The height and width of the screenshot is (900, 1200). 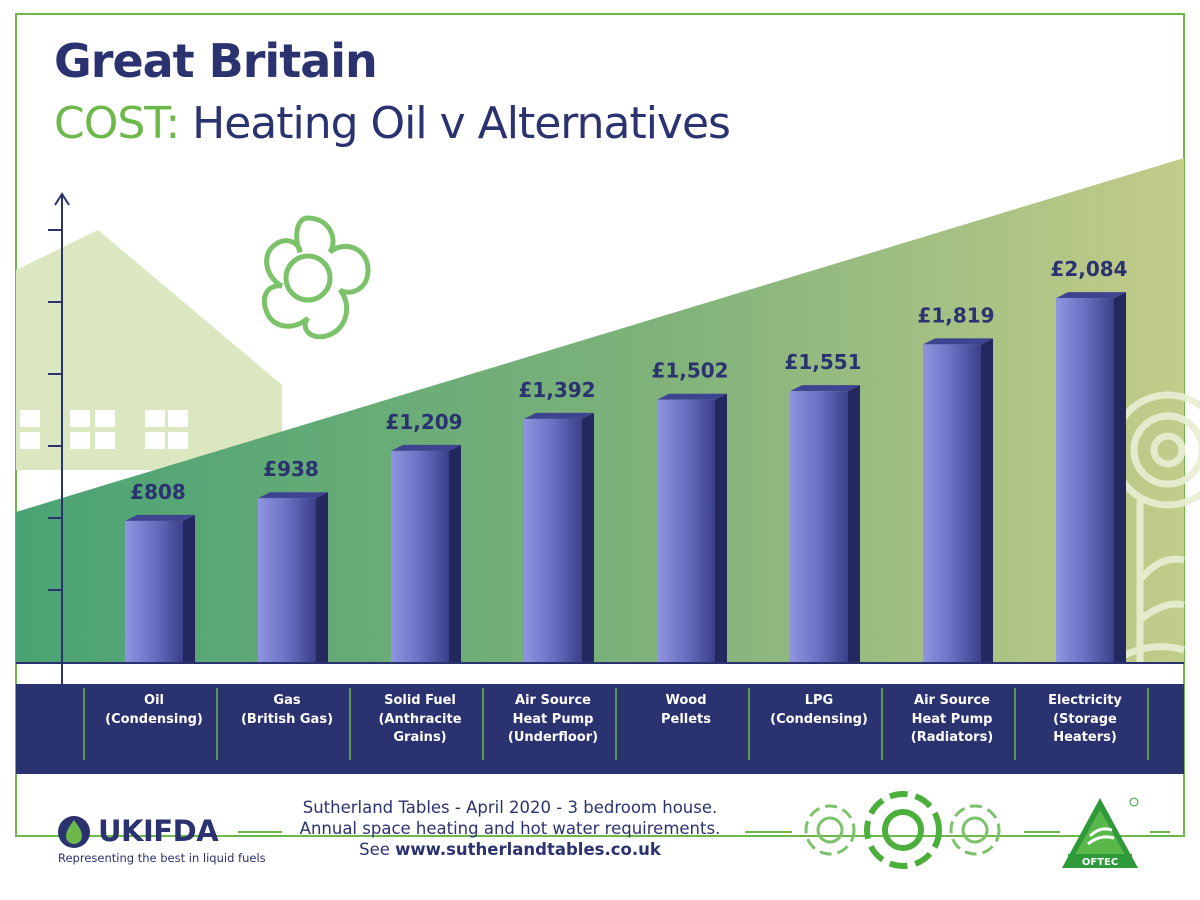 What do you see at coordinates (162, 858) in the screenshot?
I see `ukifda-tagline: Representing the best in liquid fuels` at bounding box center [162, 858].